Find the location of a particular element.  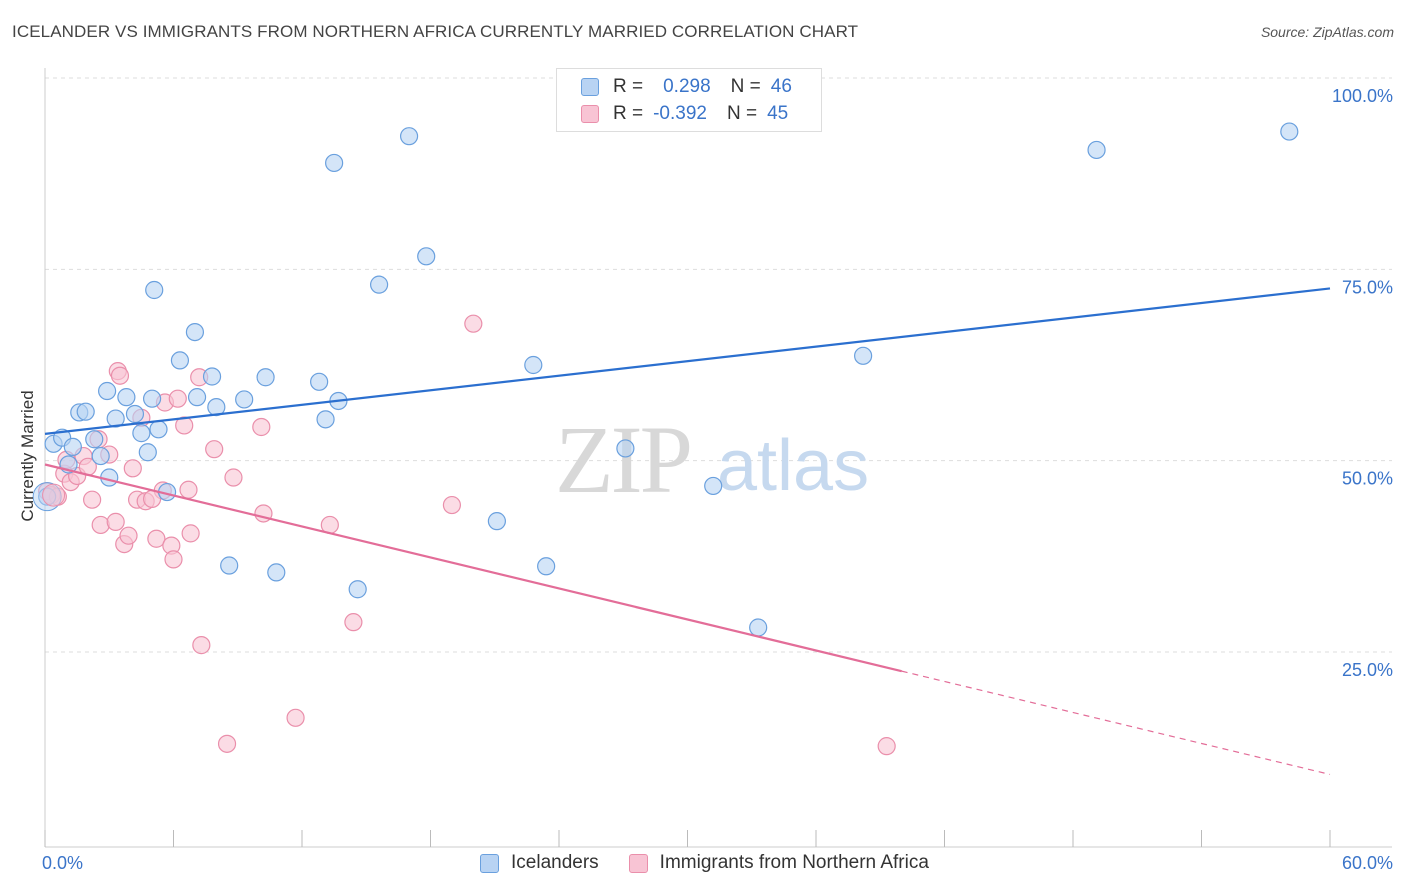

series-swatch-pink is located at coordinates (638, 863).